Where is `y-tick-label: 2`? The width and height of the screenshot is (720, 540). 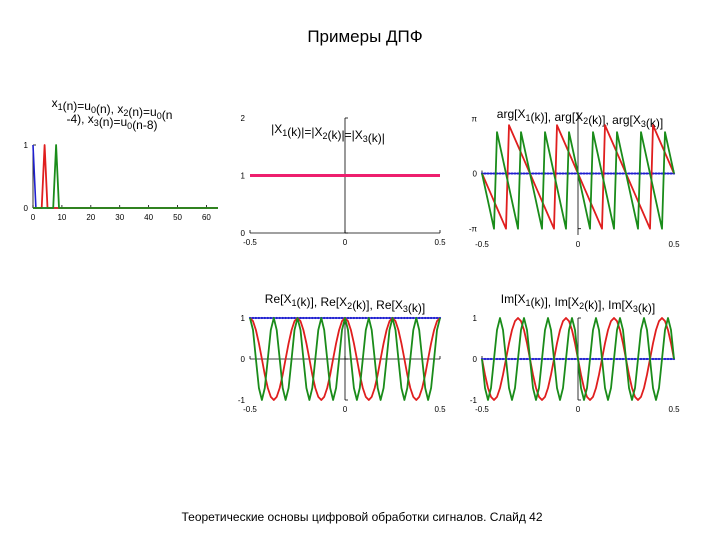 y-tick-label: 2 is located at coordinates (243, 118).